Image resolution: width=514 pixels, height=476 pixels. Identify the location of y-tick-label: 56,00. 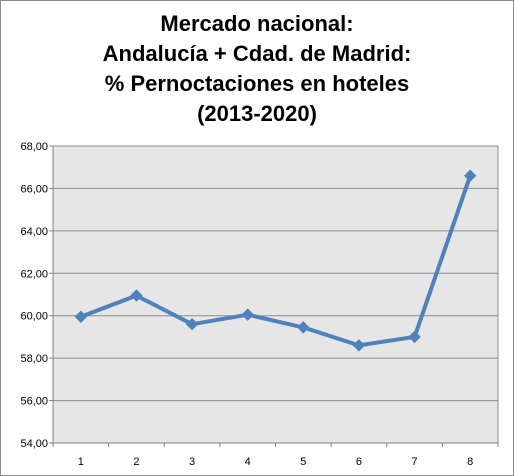
(34, 402).